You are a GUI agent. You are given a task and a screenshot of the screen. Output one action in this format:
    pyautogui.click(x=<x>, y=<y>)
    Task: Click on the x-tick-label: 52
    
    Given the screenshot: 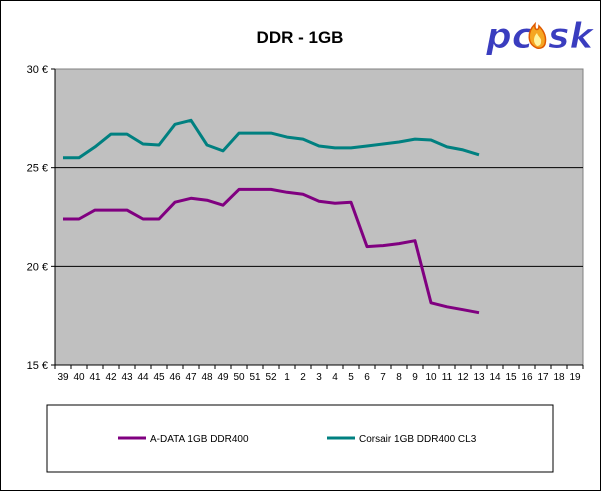 What is the action you would take?
    pyautogui.click(x=271, y=377)
    